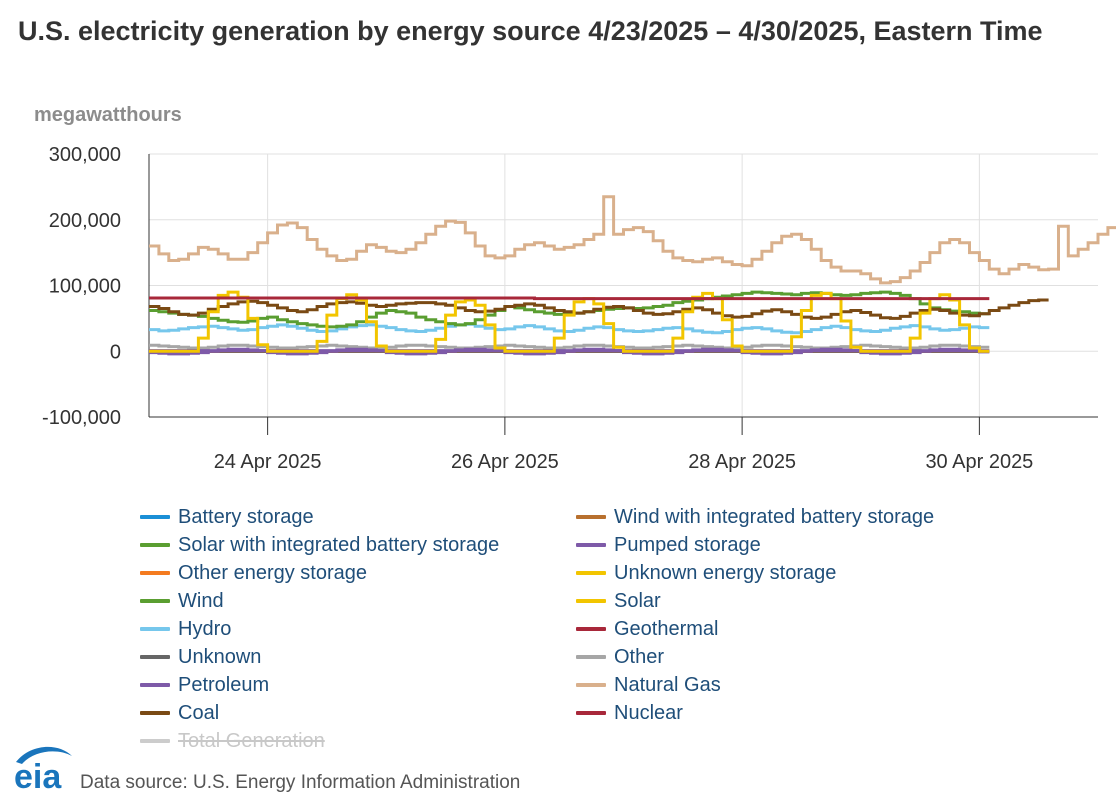  What do you see at coordinates (85, 221) in the screenshot?
I see `y-tick-label: 200,000` at bounding box center [85, 221].